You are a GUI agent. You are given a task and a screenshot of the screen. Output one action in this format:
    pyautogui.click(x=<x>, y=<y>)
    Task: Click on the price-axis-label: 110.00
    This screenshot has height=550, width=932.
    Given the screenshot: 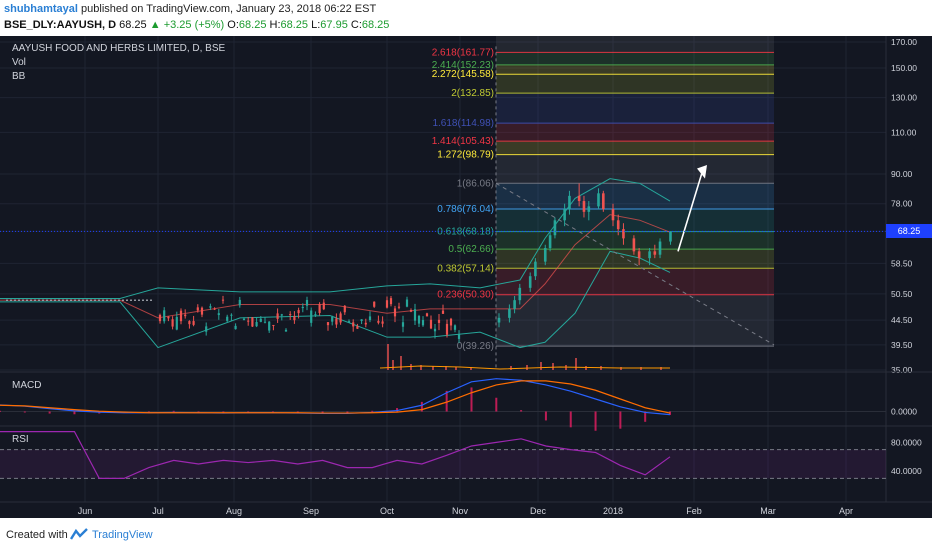 What is the action you would take?
    pyautogui.click(x=904, y=132)
    